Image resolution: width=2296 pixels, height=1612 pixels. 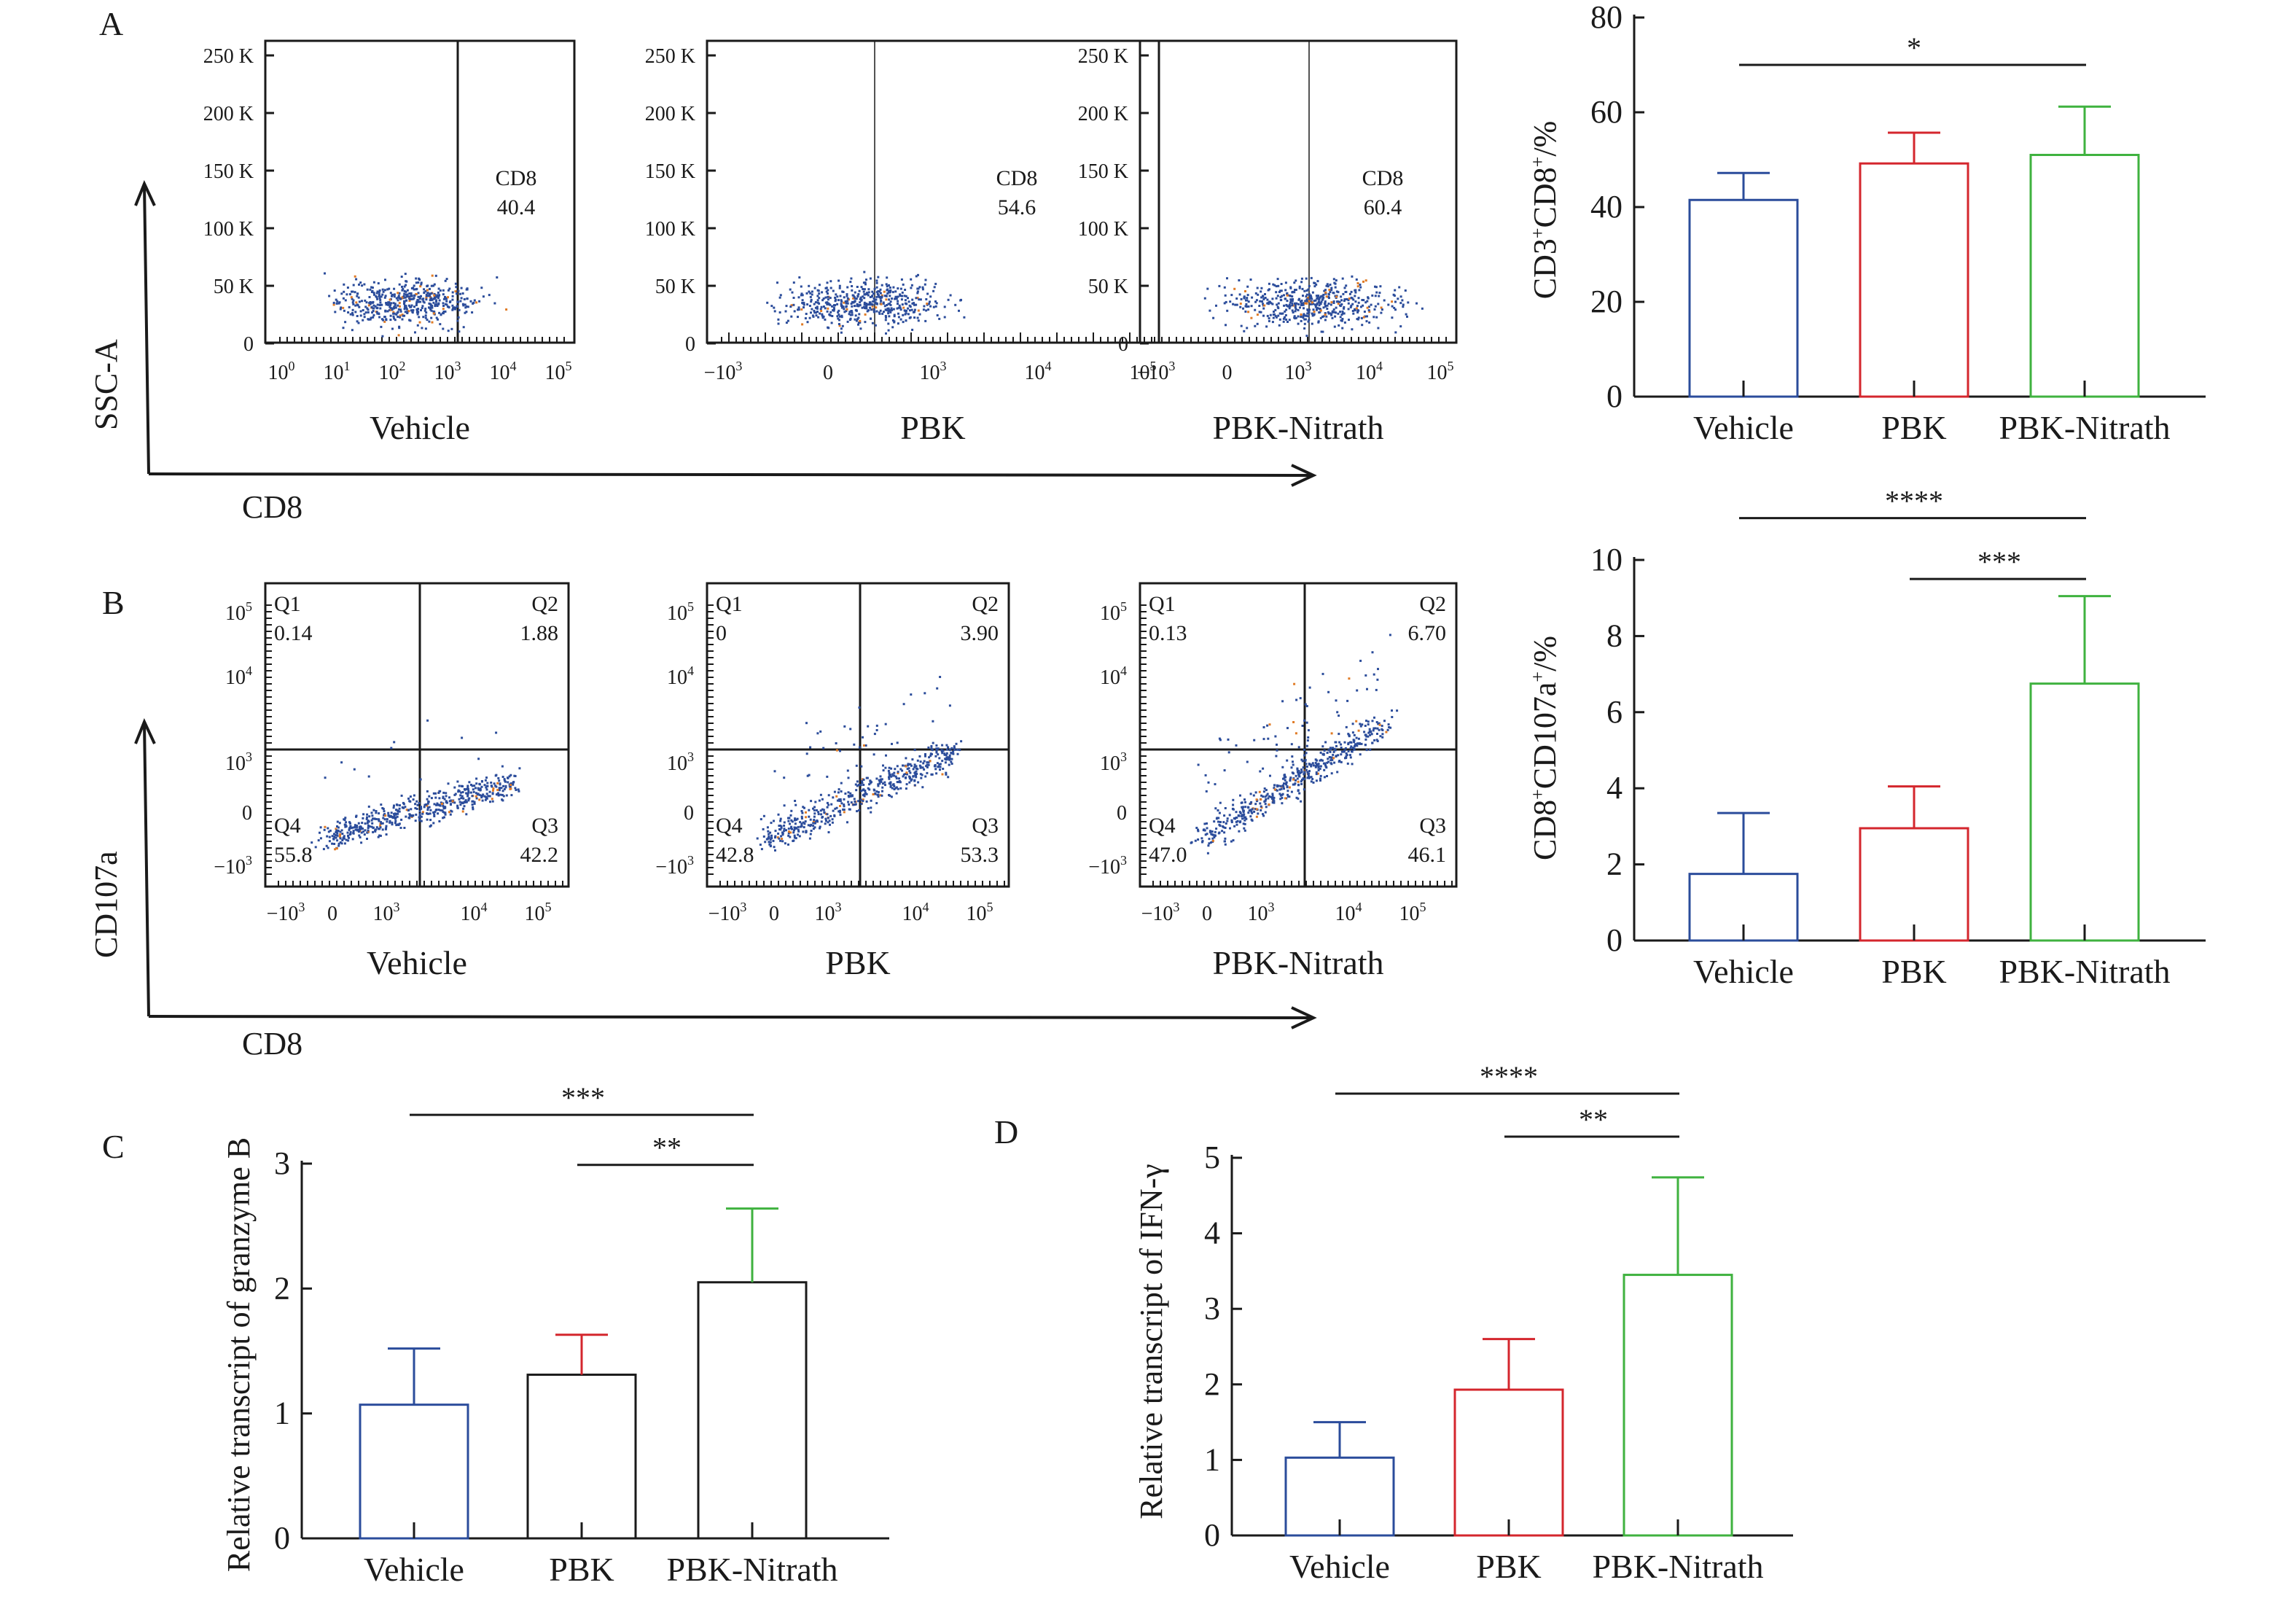 I want to click on bar-vehicle, so click(x=414, y=1471).